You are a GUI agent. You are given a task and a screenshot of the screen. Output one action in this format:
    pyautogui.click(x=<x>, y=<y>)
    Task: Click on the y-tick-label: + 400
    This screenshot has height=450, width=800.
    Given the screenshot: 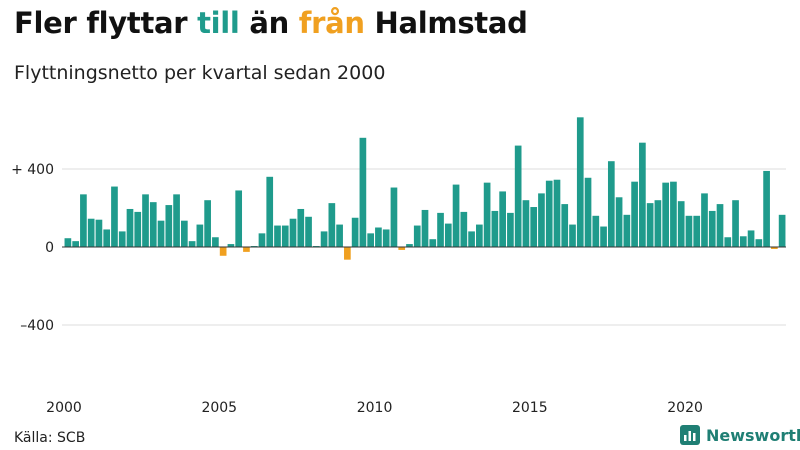 What is the action you would take?
    pyautogui.click(x=32, y=170)
    